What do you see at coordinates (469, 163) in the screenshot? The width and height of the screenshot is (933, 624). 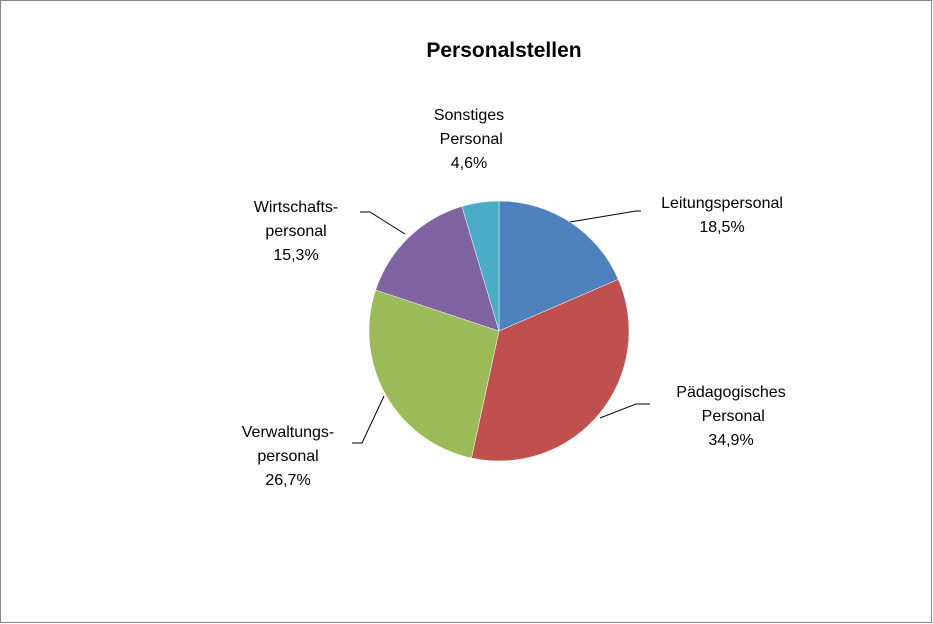 I see `slice-value-label: 4,6%` at bounding box center [469, 163].